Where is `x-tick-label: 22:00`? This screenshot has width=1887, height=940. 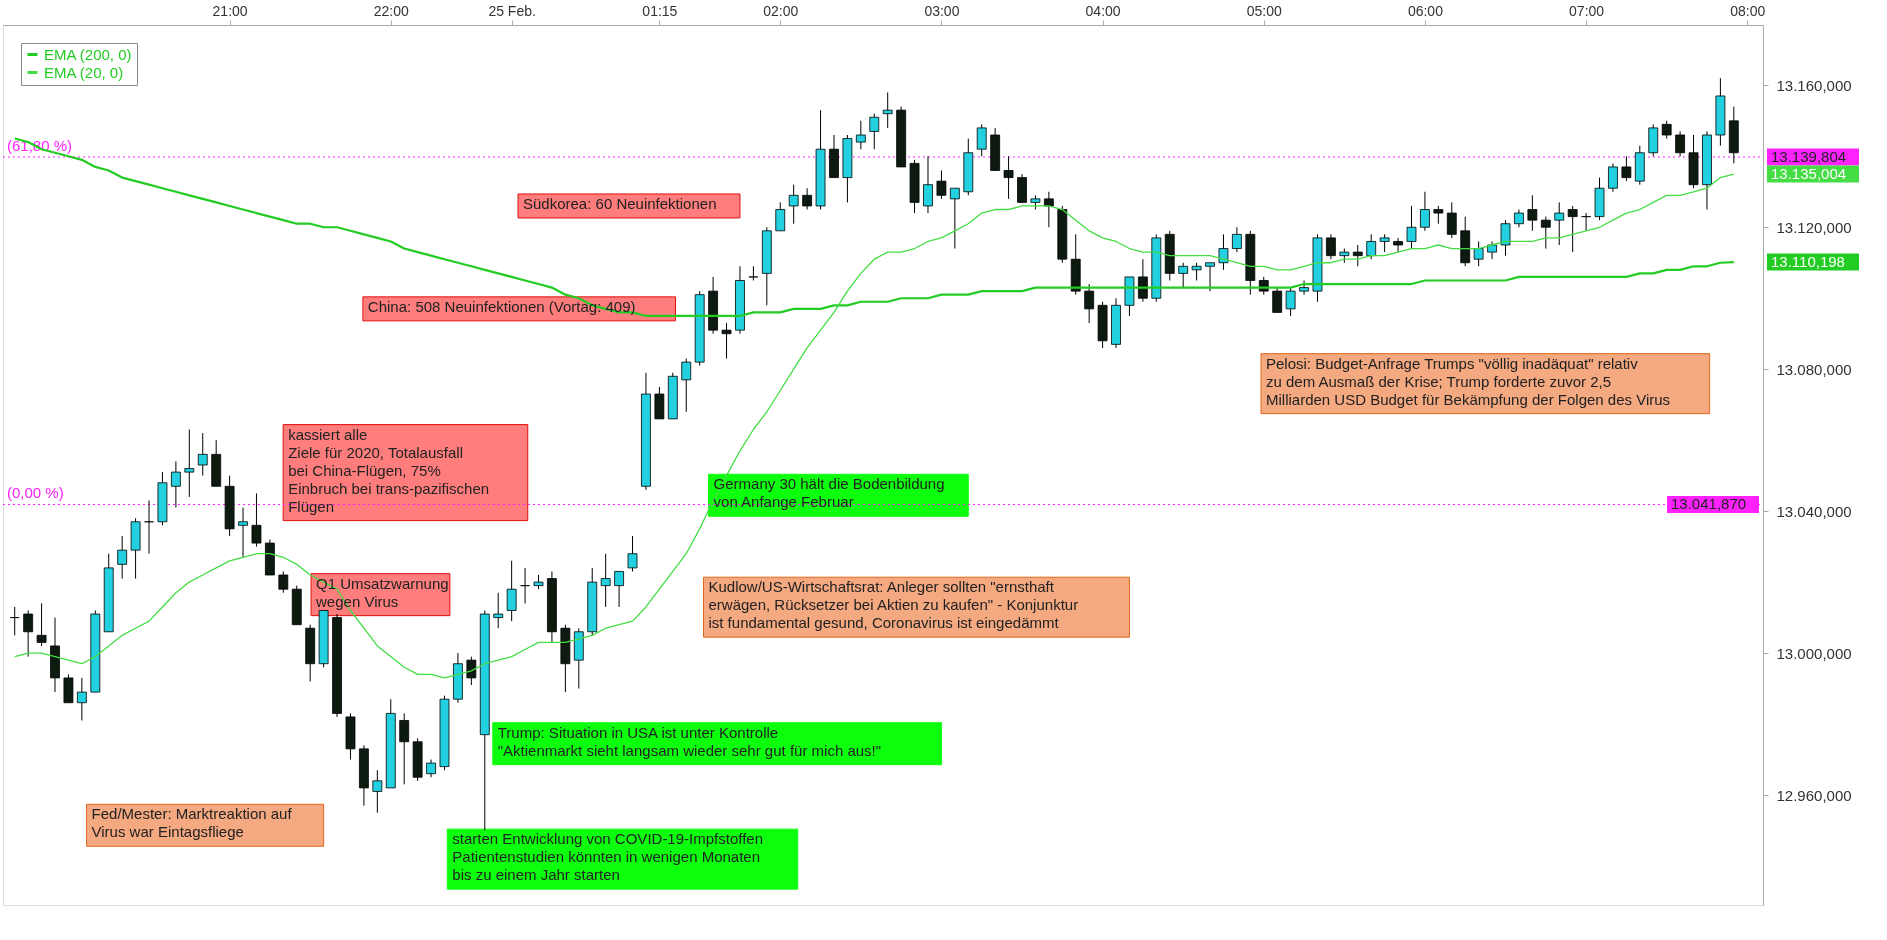
x-tick-label: 22:00 is located at coordinates (391, 10).